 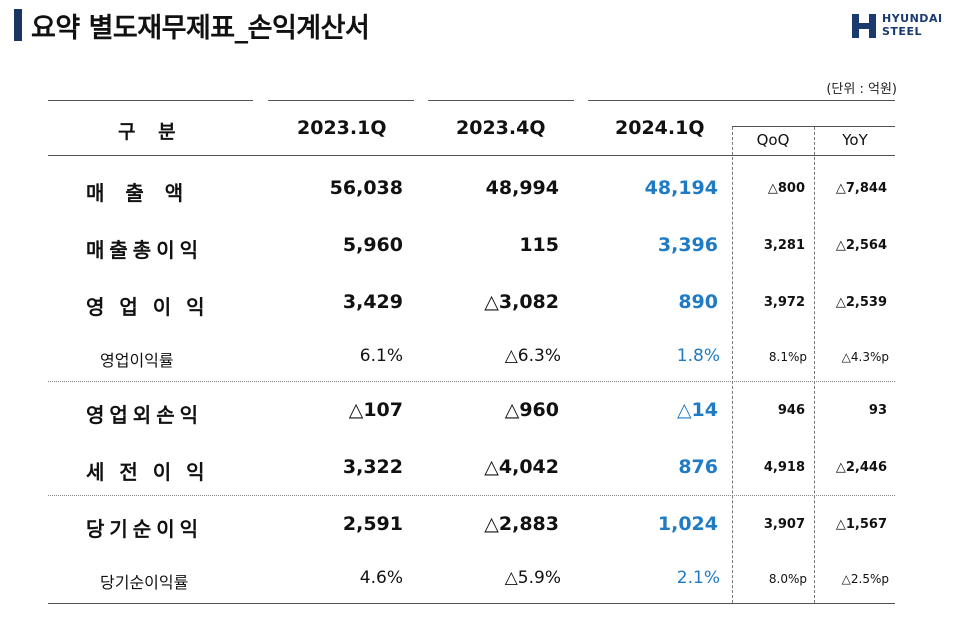 I want to click on cell-net-margin-2024-1q: 2.1%, so click(x=698, y=578).